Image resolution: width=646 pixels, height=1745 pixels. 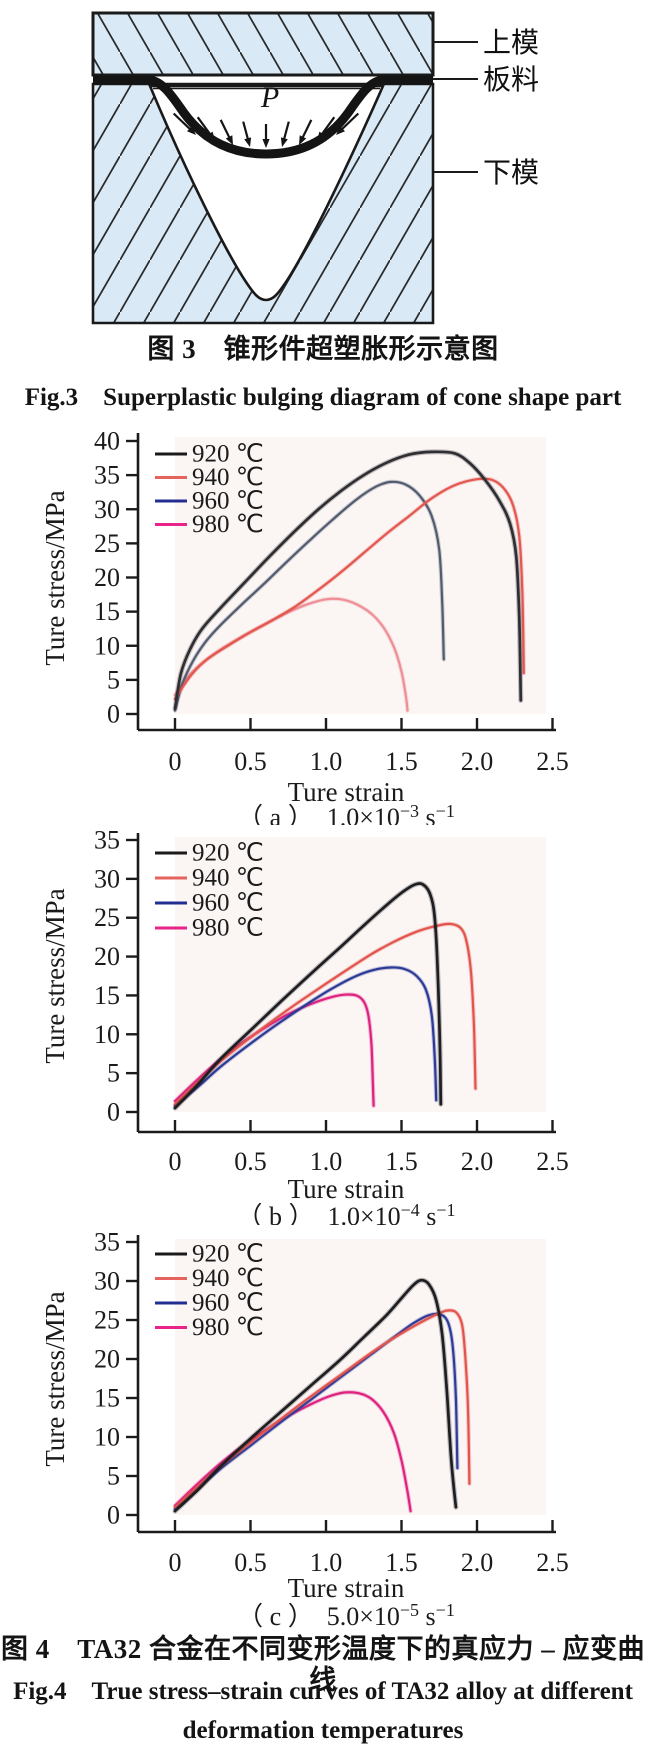 I want to click on label-upper-die: 上模, so click(x=511, y=43).